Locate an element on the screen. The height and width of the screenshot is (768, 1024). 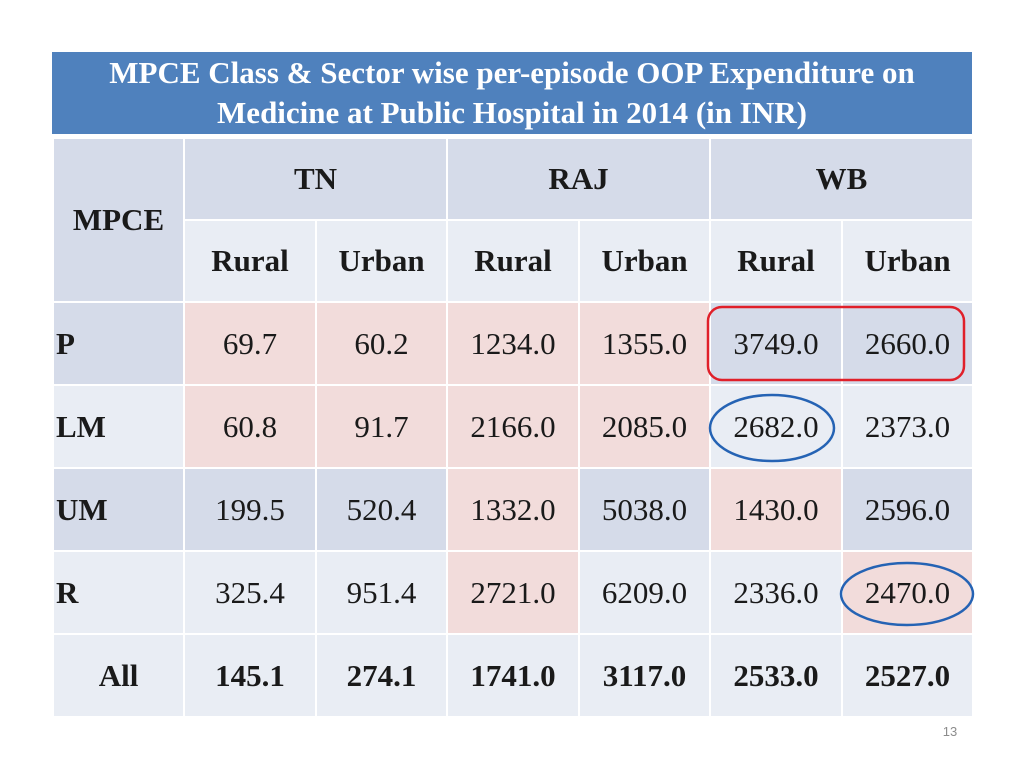
row-label-p: P is located at coordinates (118, 343).